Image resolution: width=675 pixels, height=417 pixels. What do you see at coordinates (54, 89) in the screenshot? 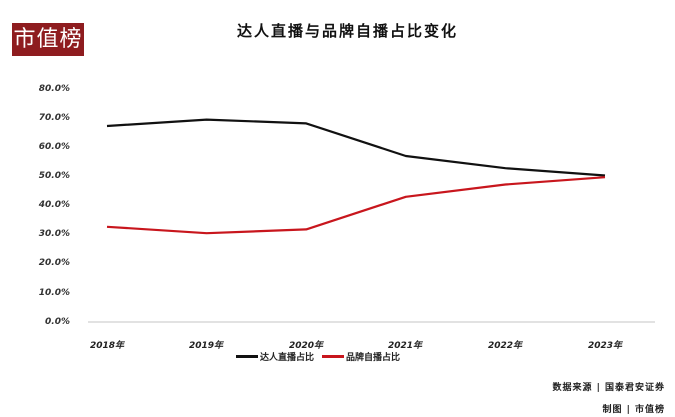
I see `y-tick: 80.0%` at bounding box center [54, 89].